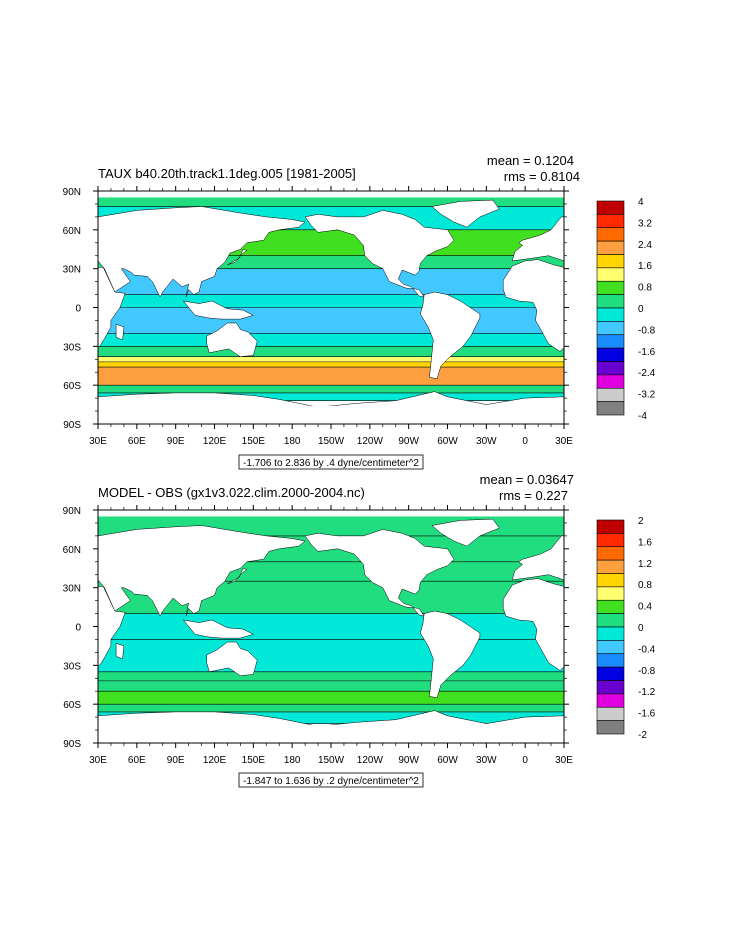 The image size is (733, 950). What do you see at coordinates (72, 386) in the screenshot?
I see `lat-tick-label: 60S` at bounding box center [72, 386].